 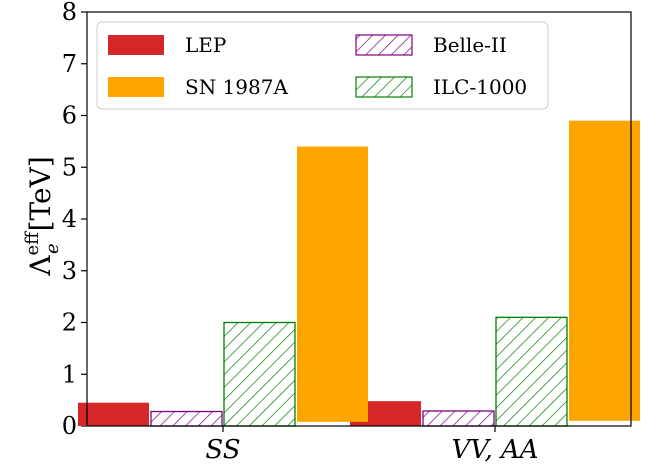 What do you see at coordinates (384, 45) in the screenshot?
I see `legend-swatch-belle-ii` at bounding box center [384, 45].